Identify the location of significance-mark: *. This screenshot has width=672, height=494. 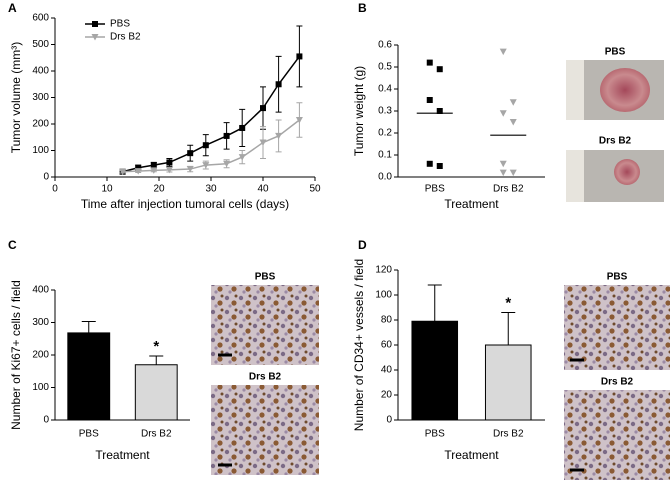
(156, 346).